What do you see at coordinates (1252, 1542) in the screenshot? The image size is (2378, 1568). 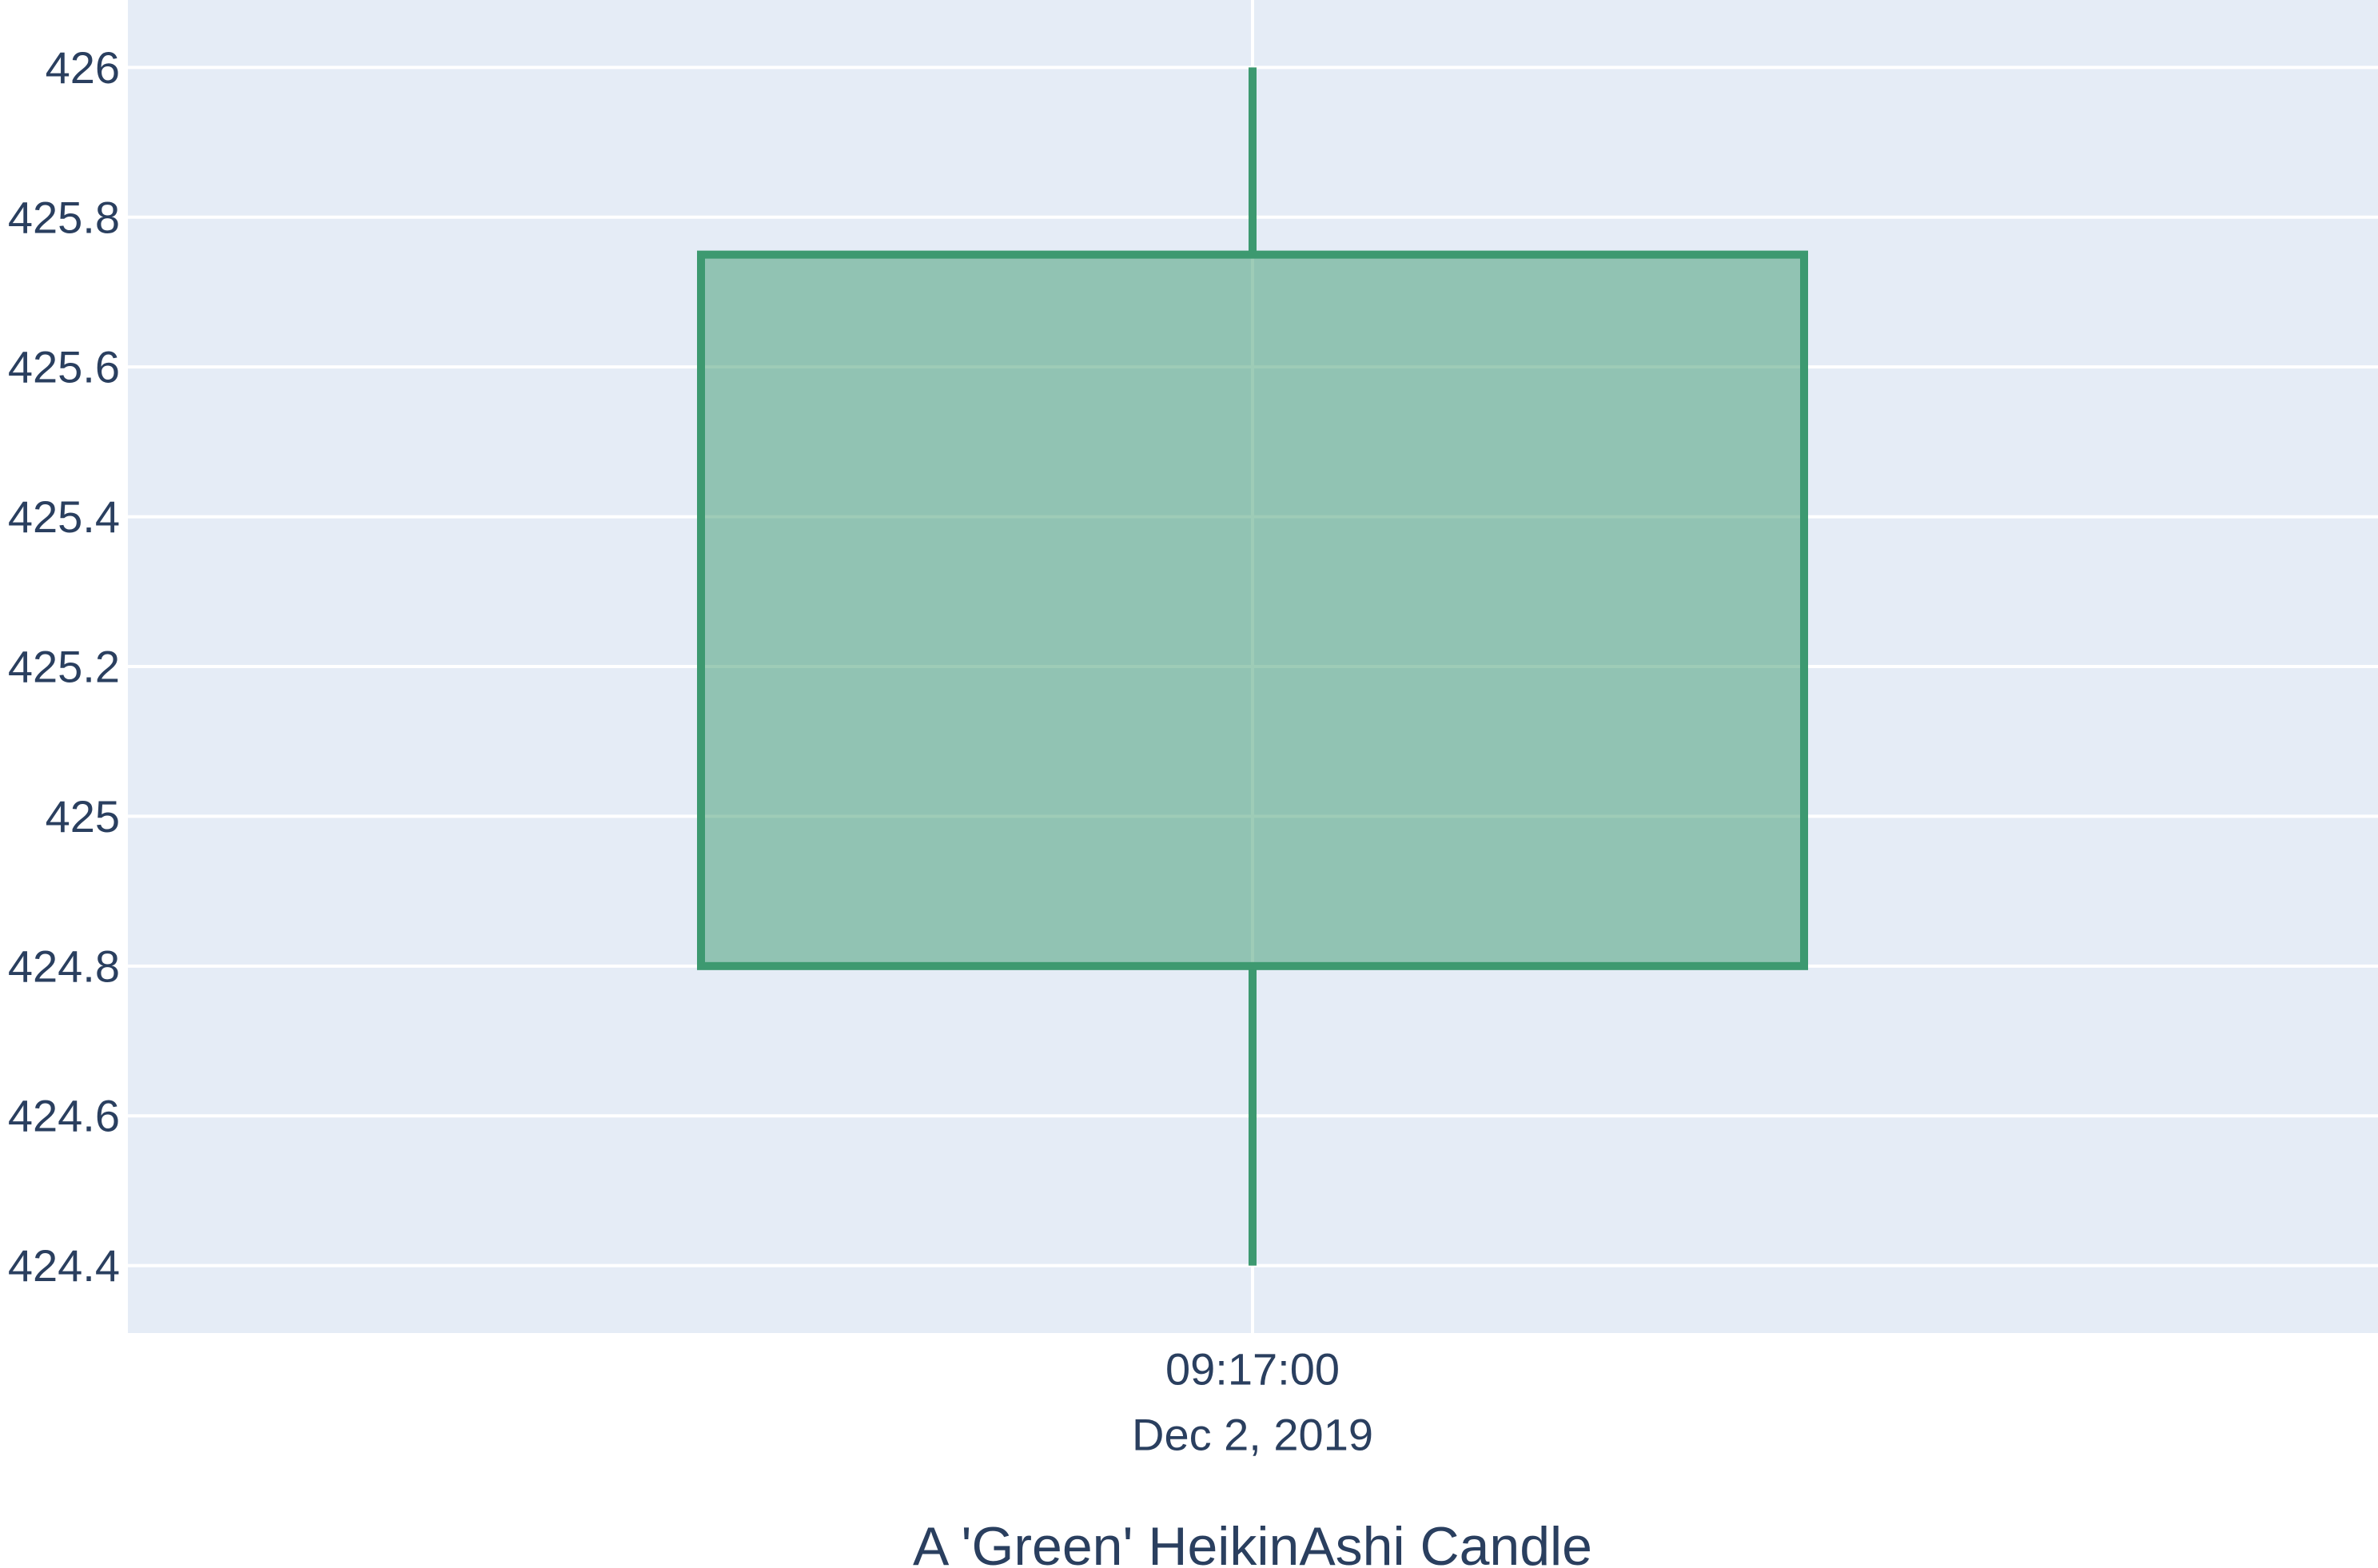 I see `chart-title: A 'Green' HeikinAshi Candle` at bounding box center [1252, 1542].